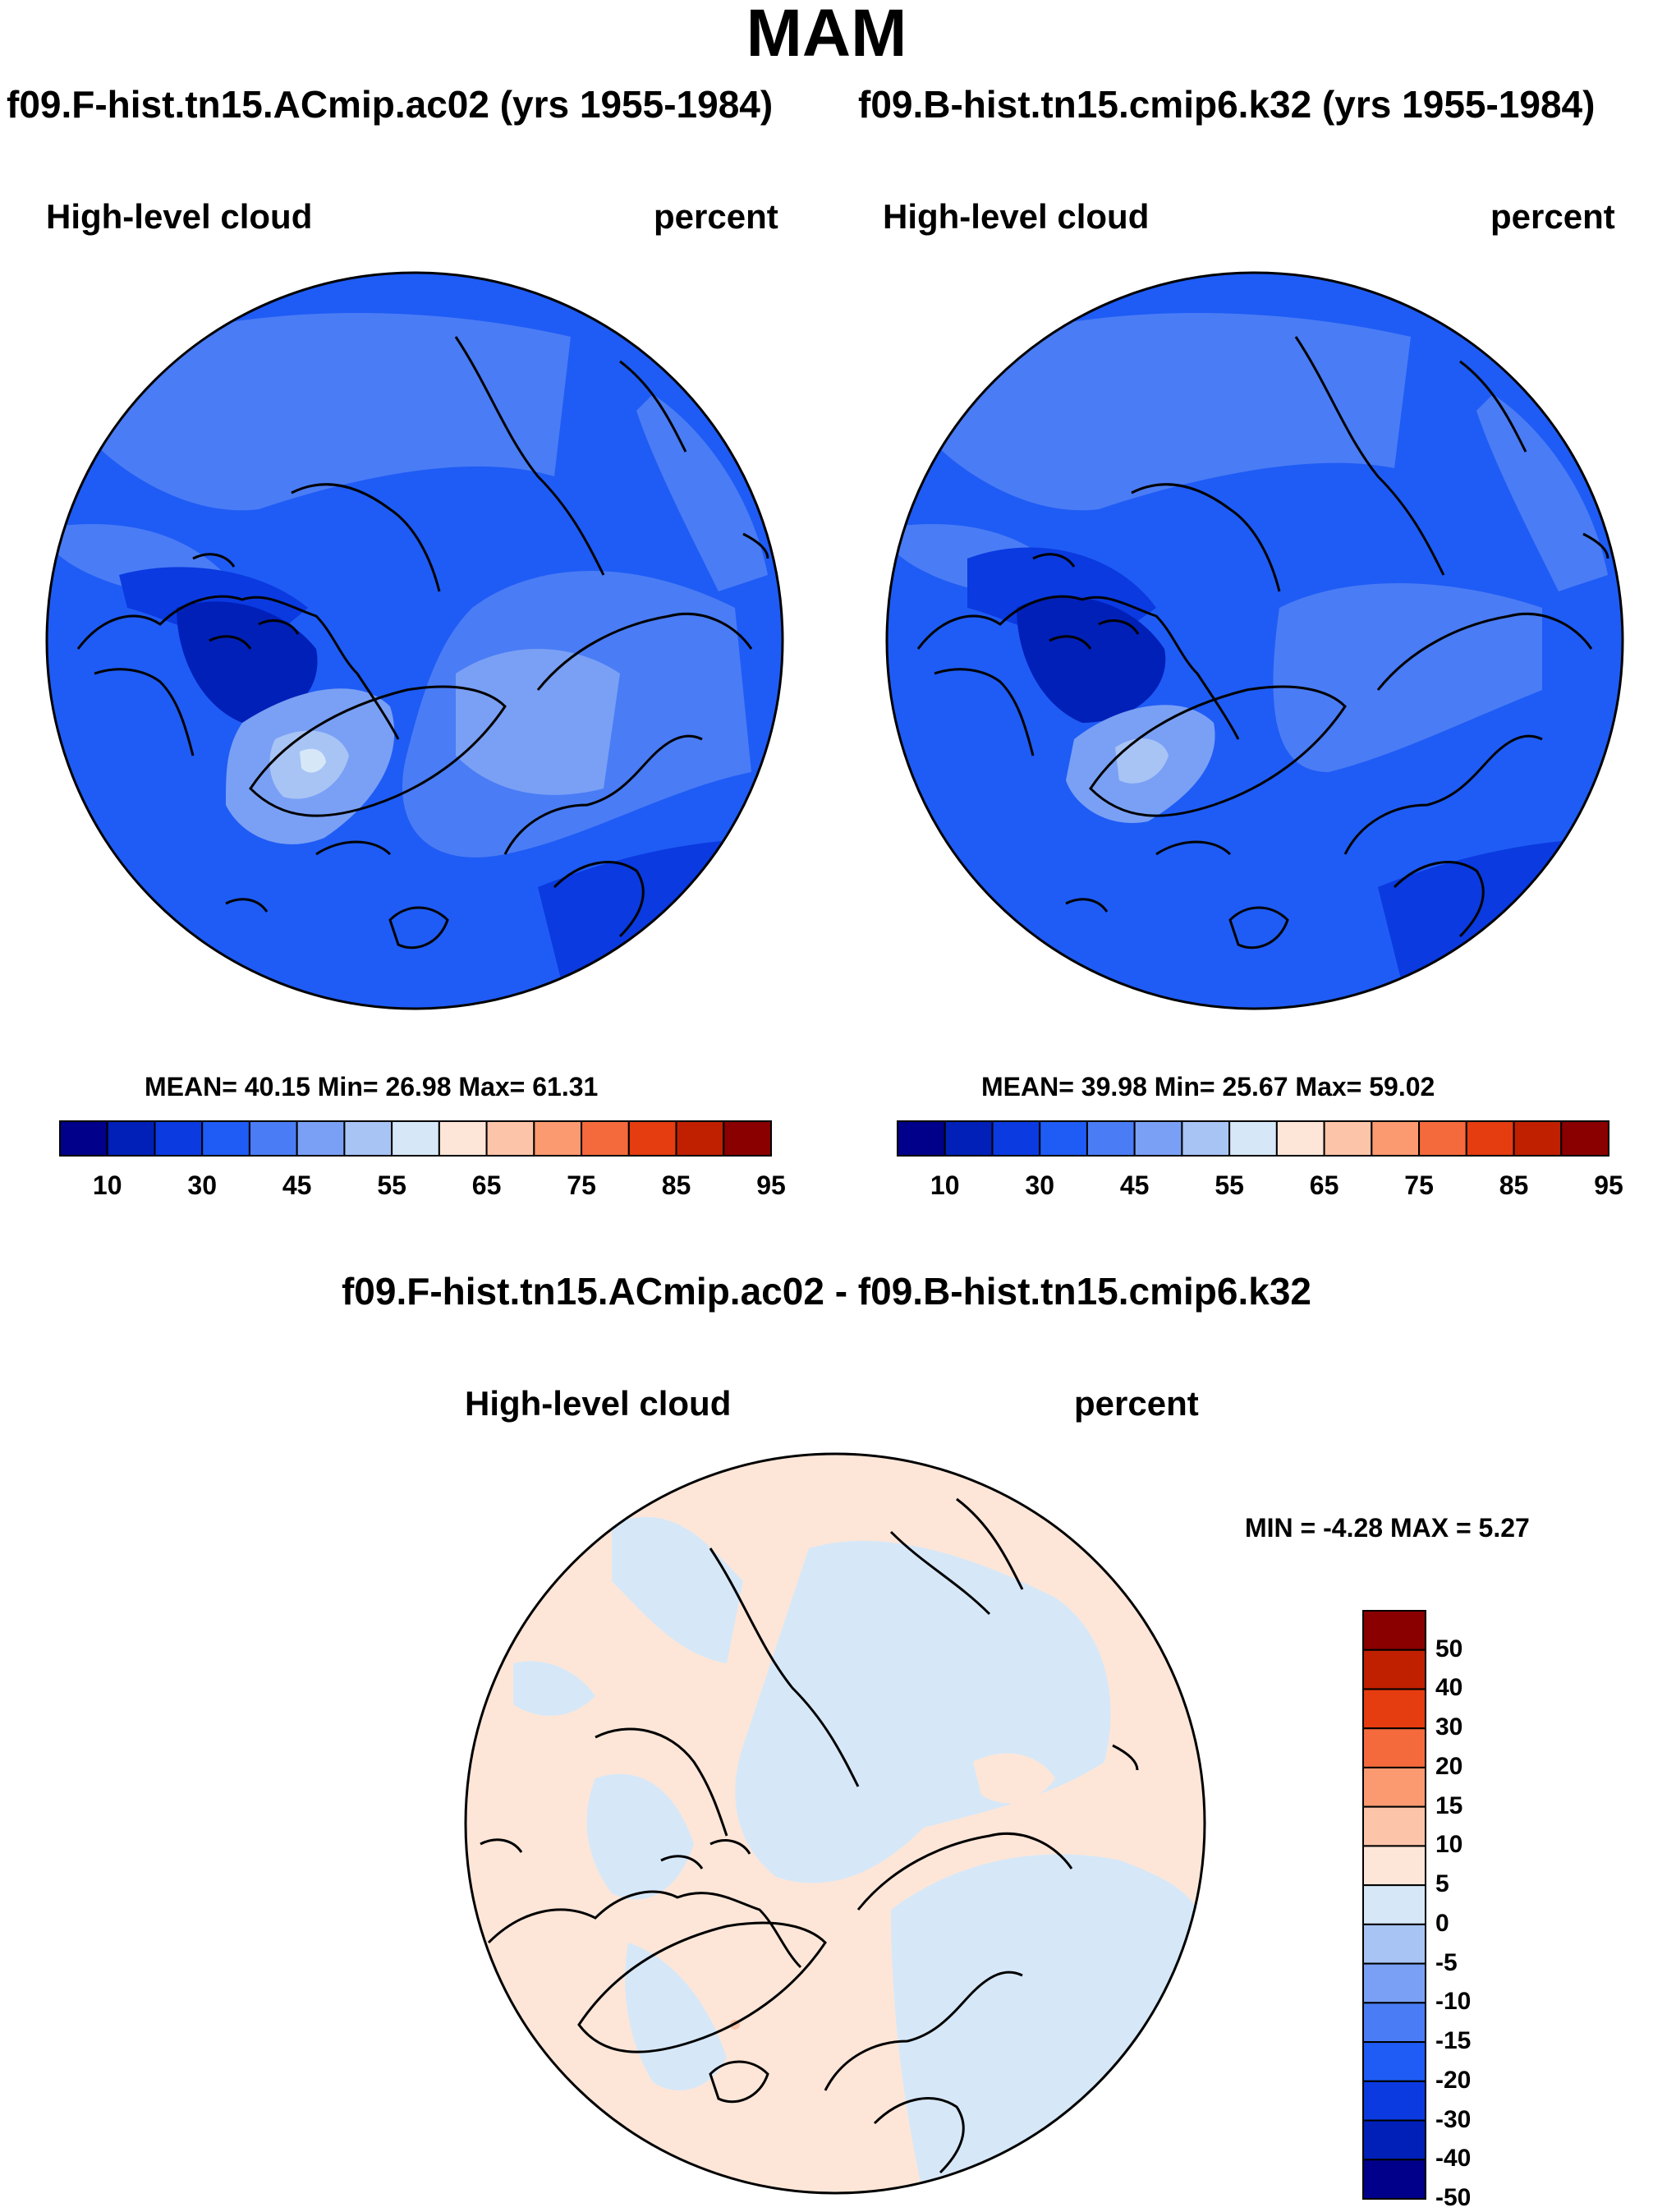 The width and height of the screenshot is (1653, 2212). What do you see at coordinates (1442, 1923) in the screenshot?
I see `colorbar-tick-label: 0` at bounding box center [1442, 1923].